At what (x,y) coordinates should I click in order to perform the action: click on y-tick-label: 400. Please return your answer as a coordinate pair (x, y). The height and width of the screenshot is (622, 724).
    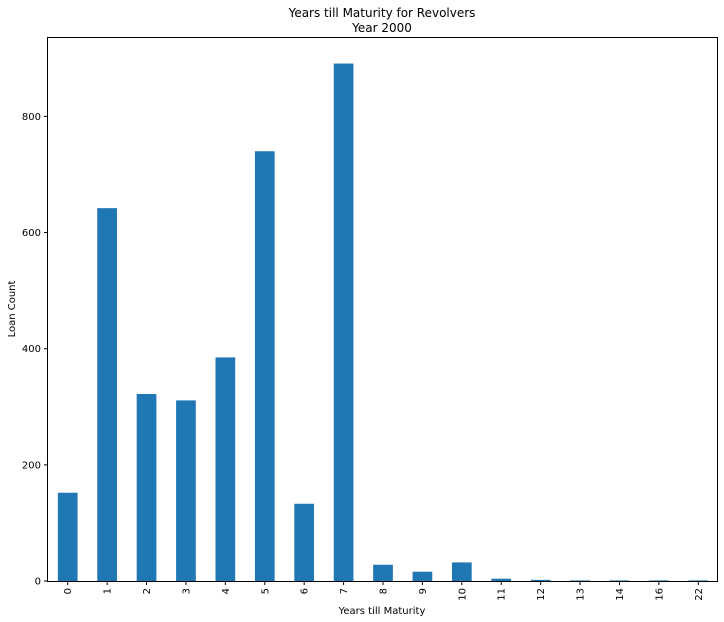
    Looking at the image, I should click on (31, 349).